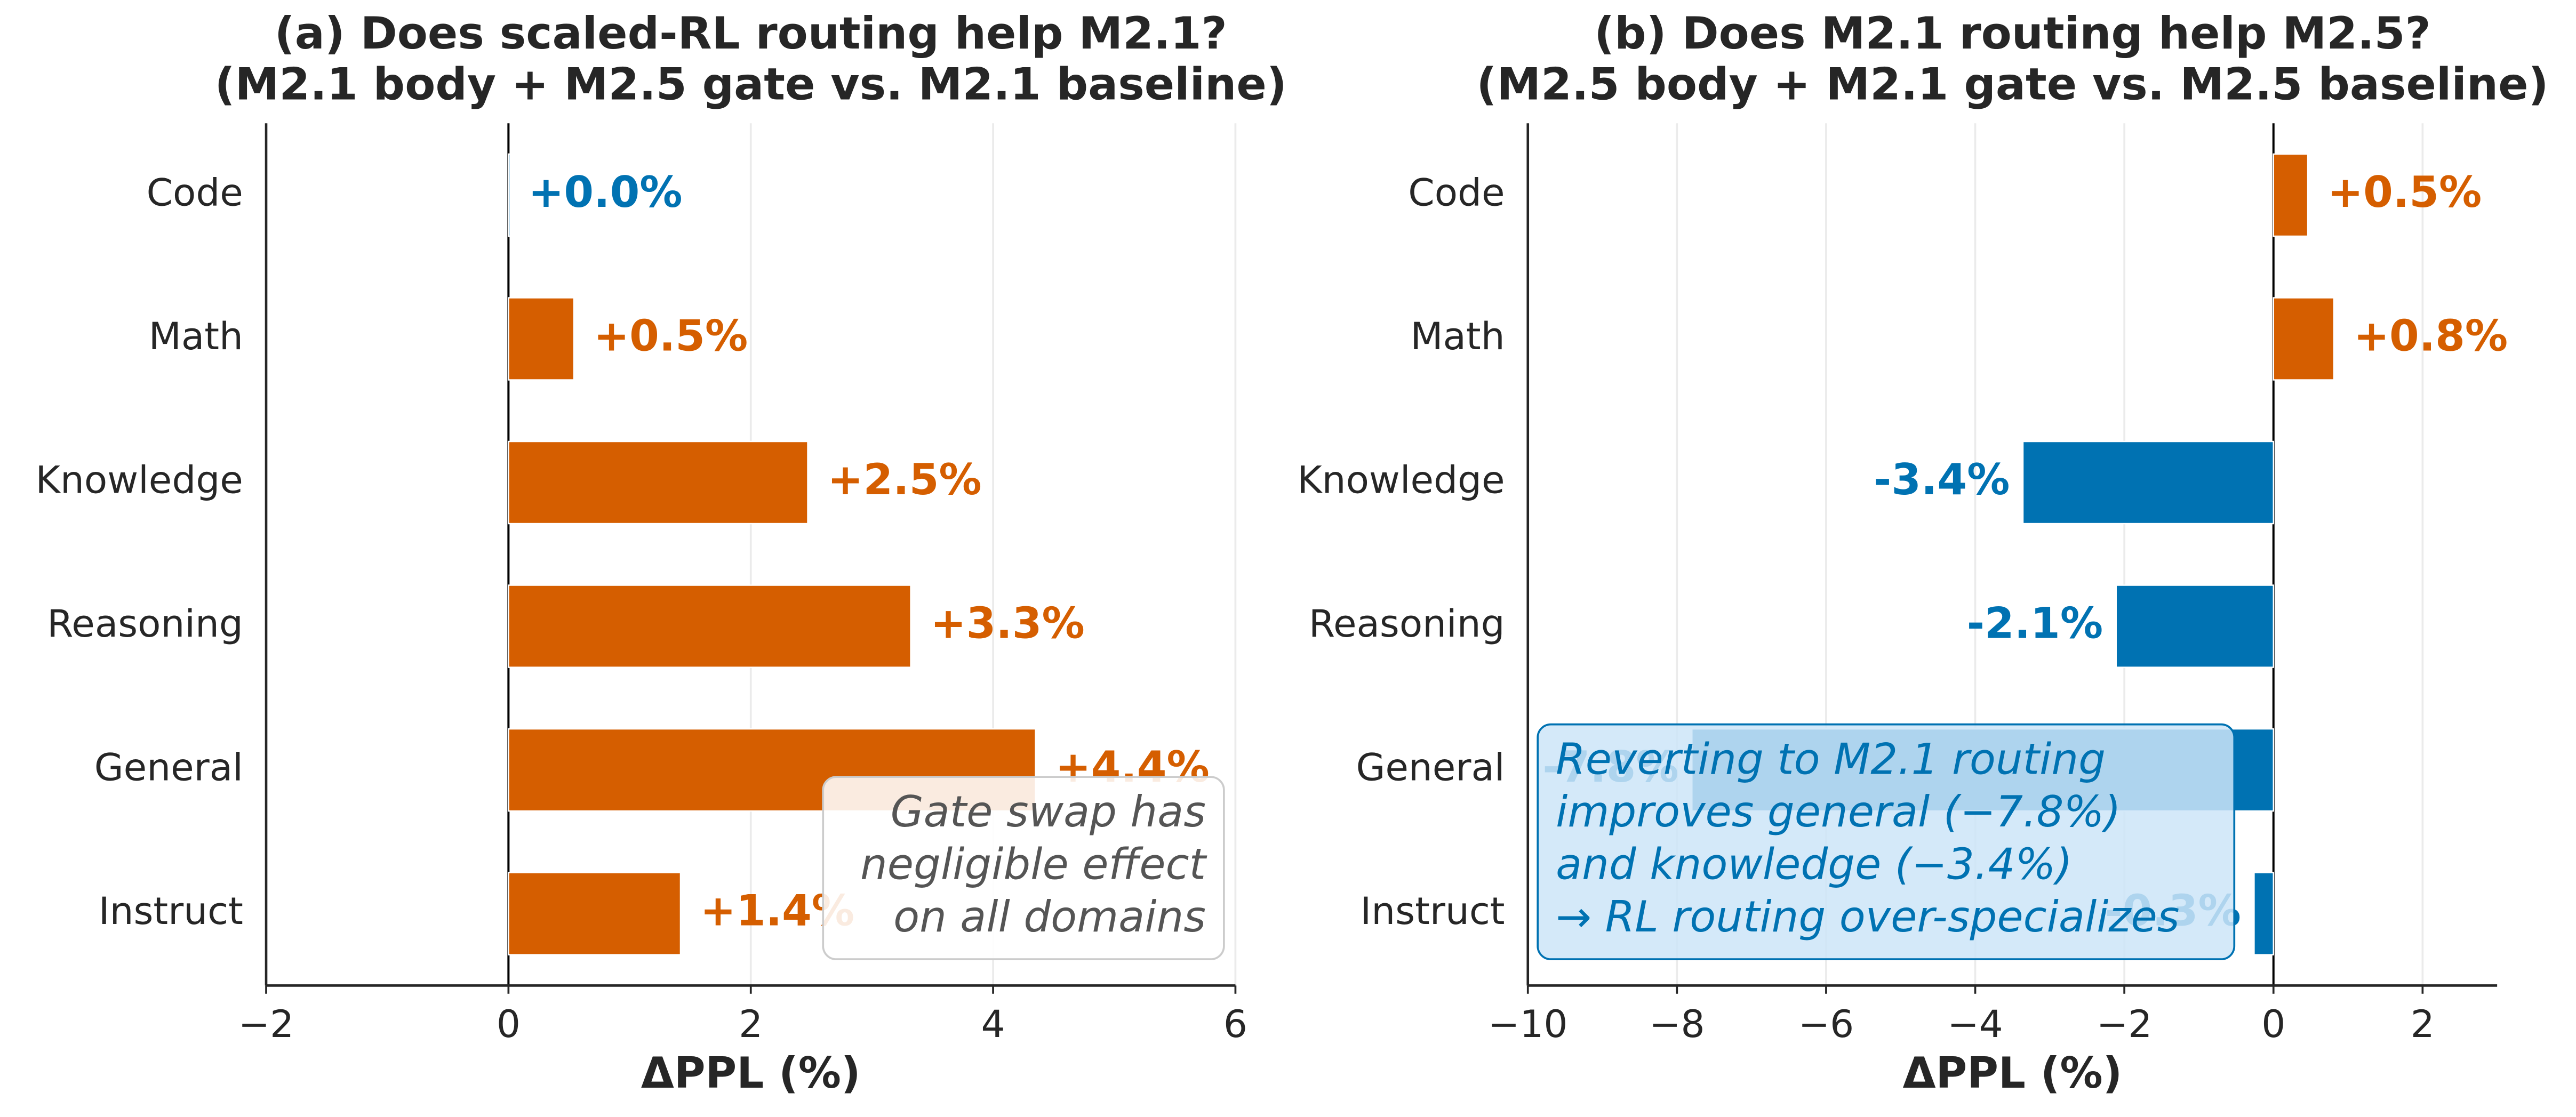 Image resolution: width=2576 pixels, height=1117 pixels. I want to click on x-tick-label: −4, so click(1975, 1024).